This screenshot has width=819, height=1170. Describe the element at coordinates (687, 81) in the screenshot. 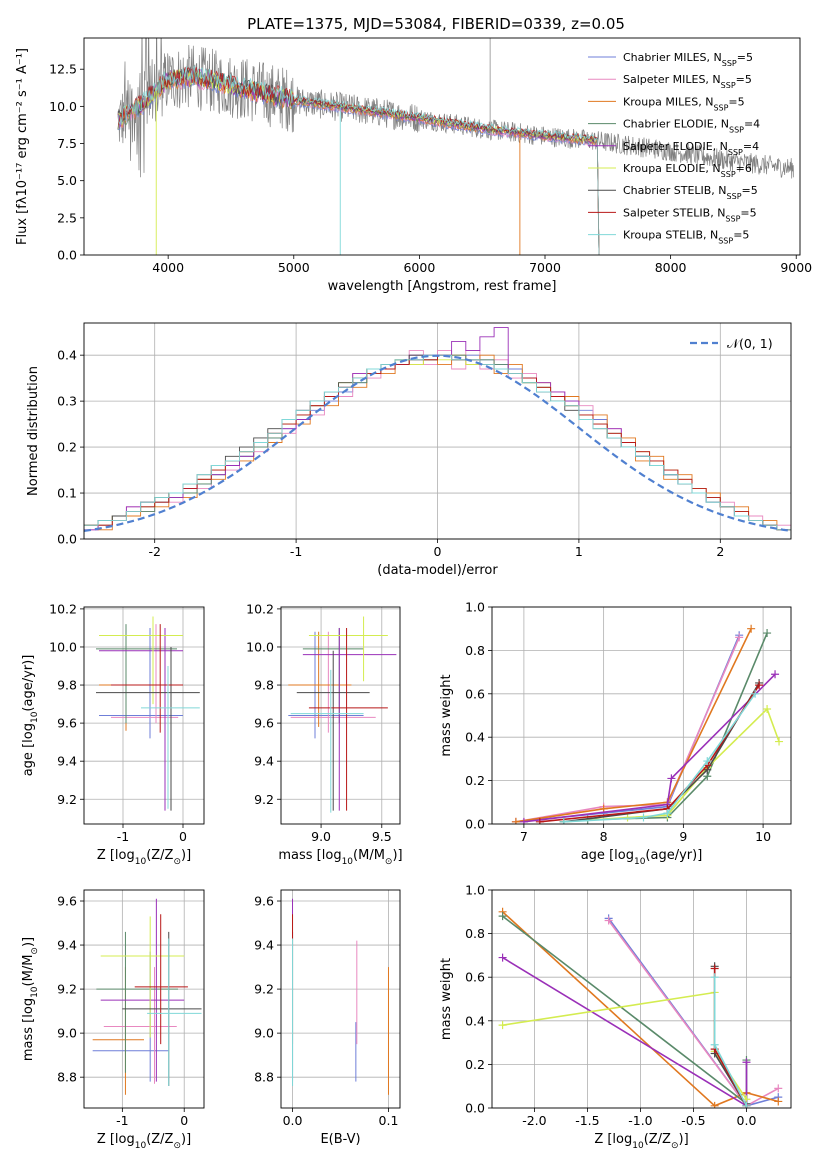

I see `legend-entry: Salpeter MILES, NSSP=5` at that location.